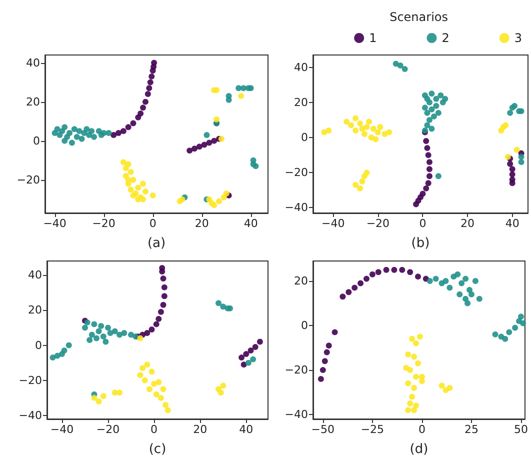 This screenshot has height=462, width=531. Describe the element at coordinates (446, 38) in the screenshot. I see `legend-label: 2` at that location.